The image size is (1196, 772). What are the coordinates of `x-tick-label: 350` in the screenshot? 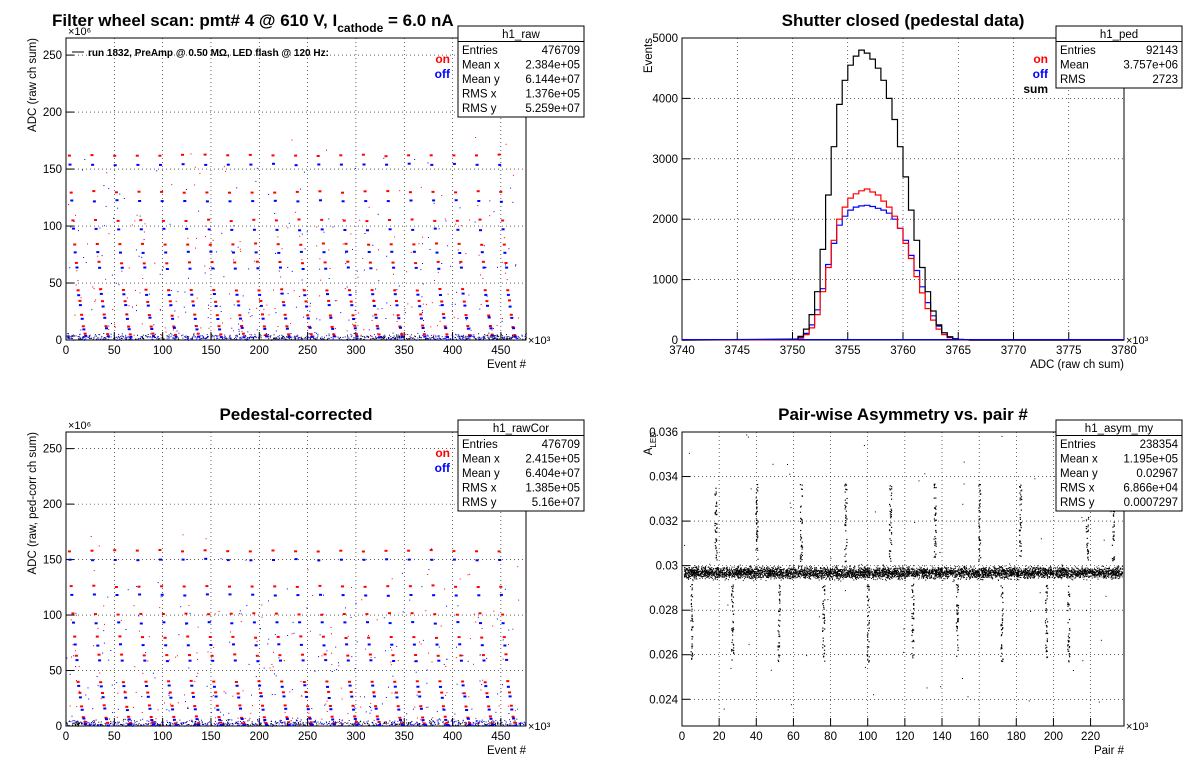 It's located at (404, 351).